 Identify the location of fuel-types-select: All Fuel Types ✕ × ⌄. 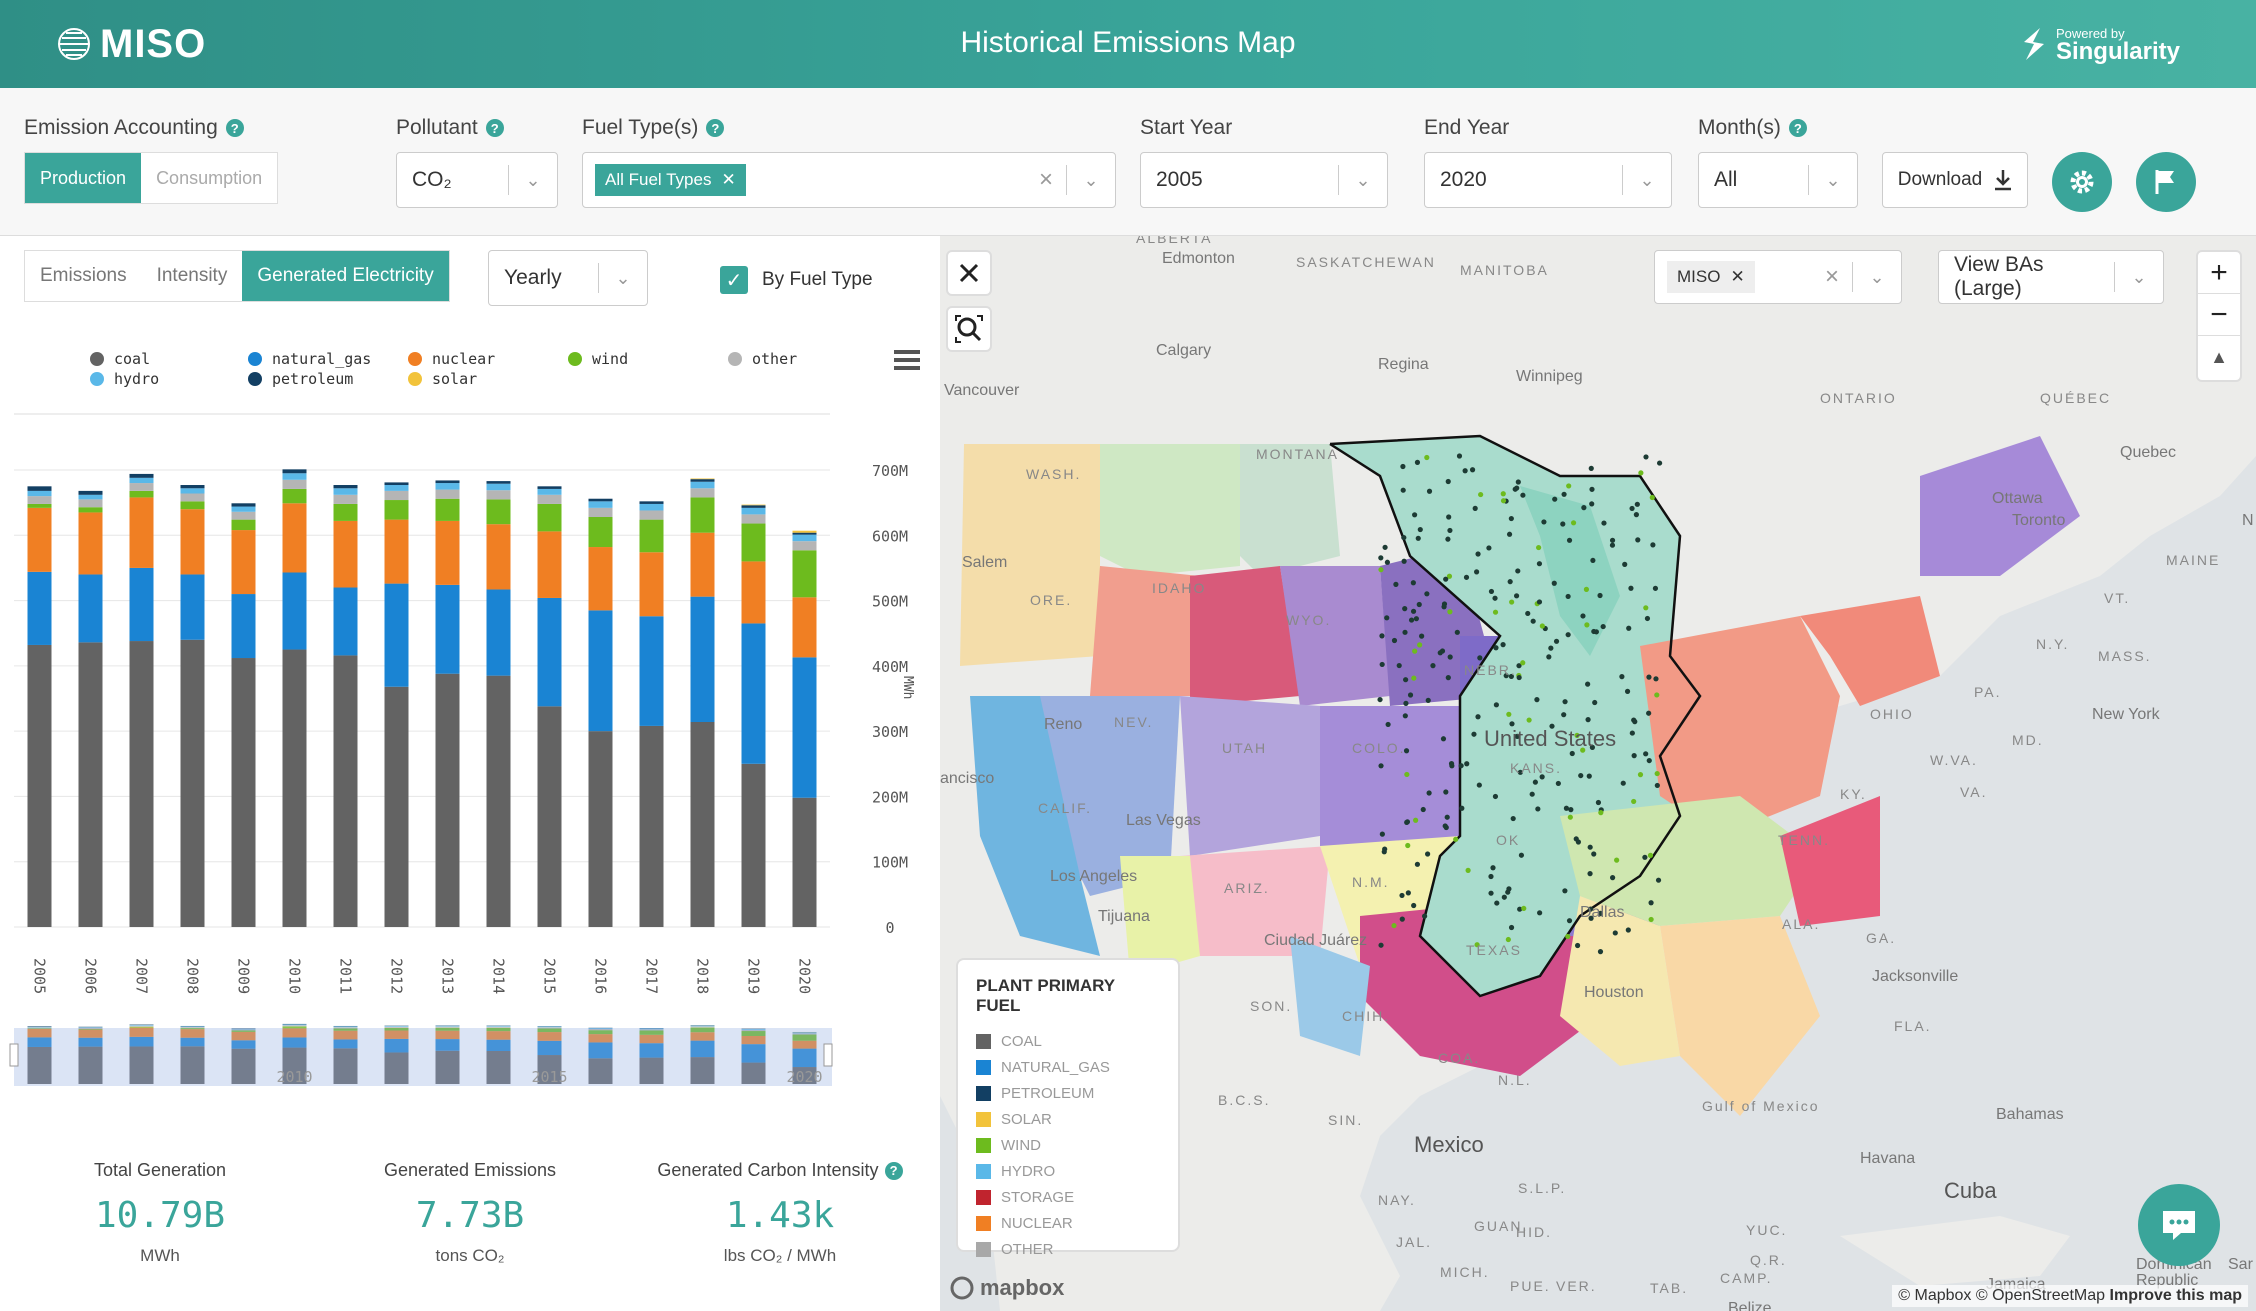
(849, 180).